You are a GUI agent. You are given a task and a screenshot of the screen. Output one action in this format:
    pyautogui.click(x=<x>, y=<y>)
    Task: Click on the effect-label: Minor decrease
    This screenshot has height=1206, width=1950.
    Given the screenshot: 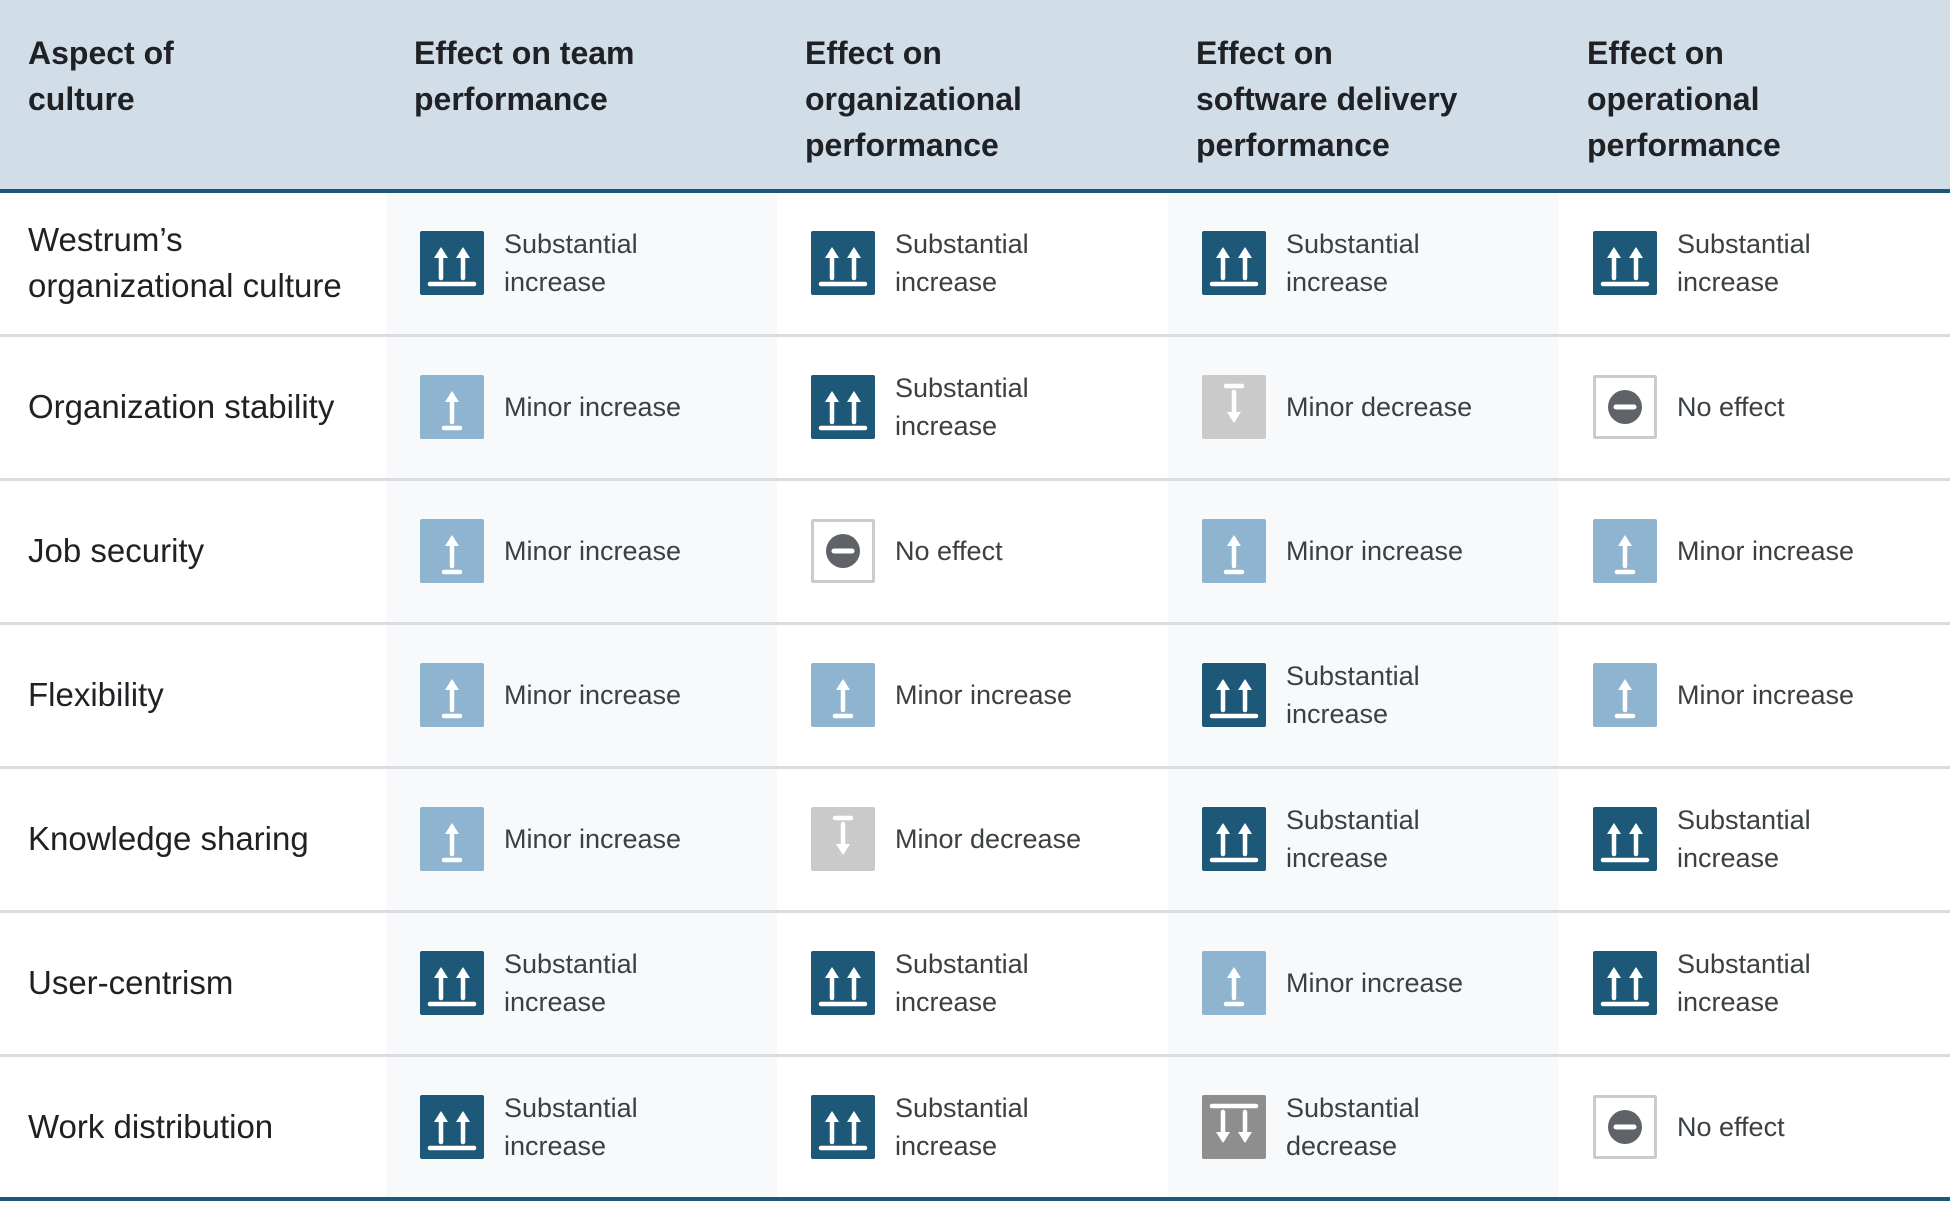 What is the action you would take?
    pyautogui.click(x=988, y=839)
    